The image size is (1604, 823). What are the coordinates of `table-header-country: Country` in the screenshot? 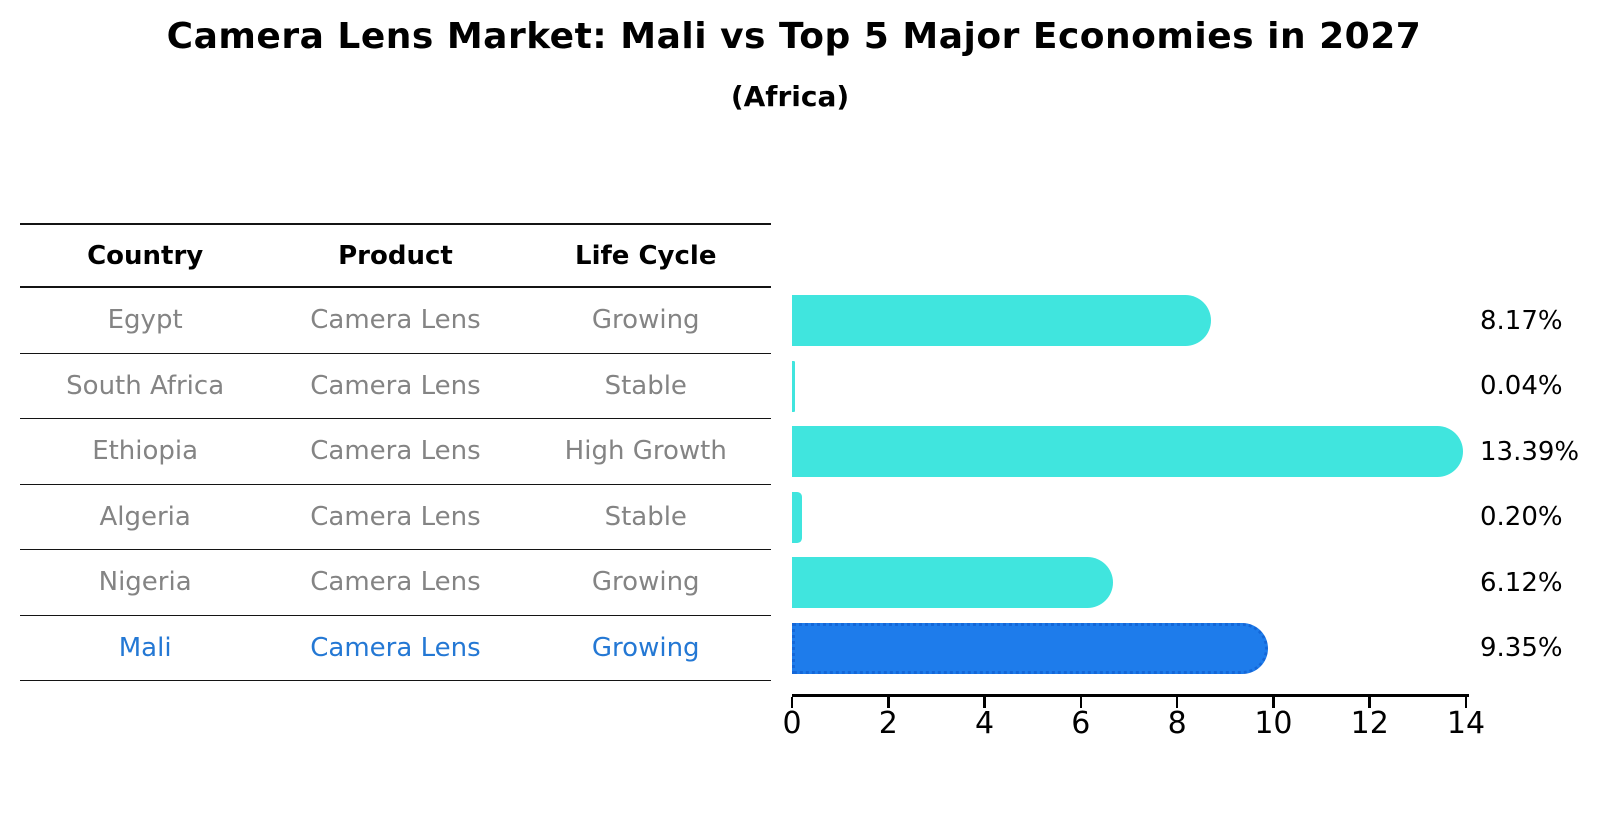 It's located at (145, 256).